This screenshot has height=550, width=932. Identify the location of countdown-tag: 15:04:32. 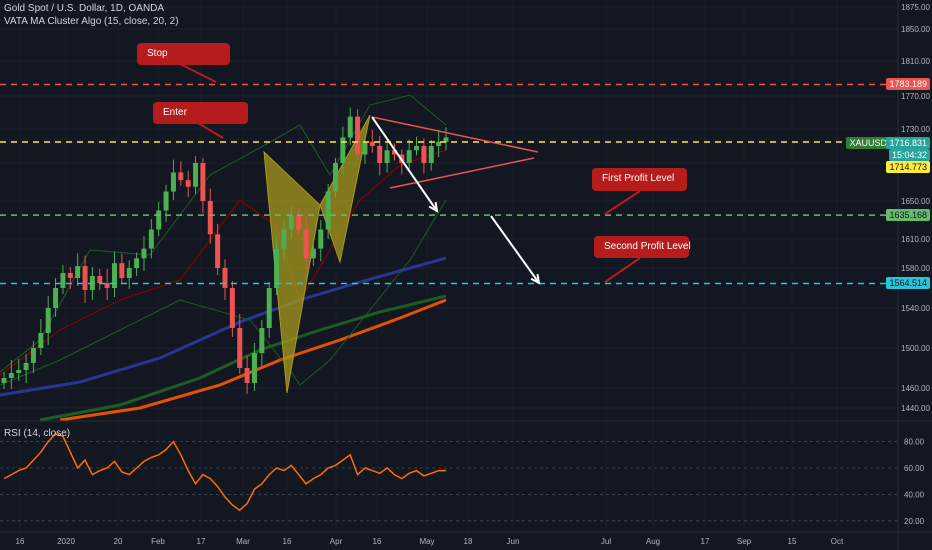
(909, 155).